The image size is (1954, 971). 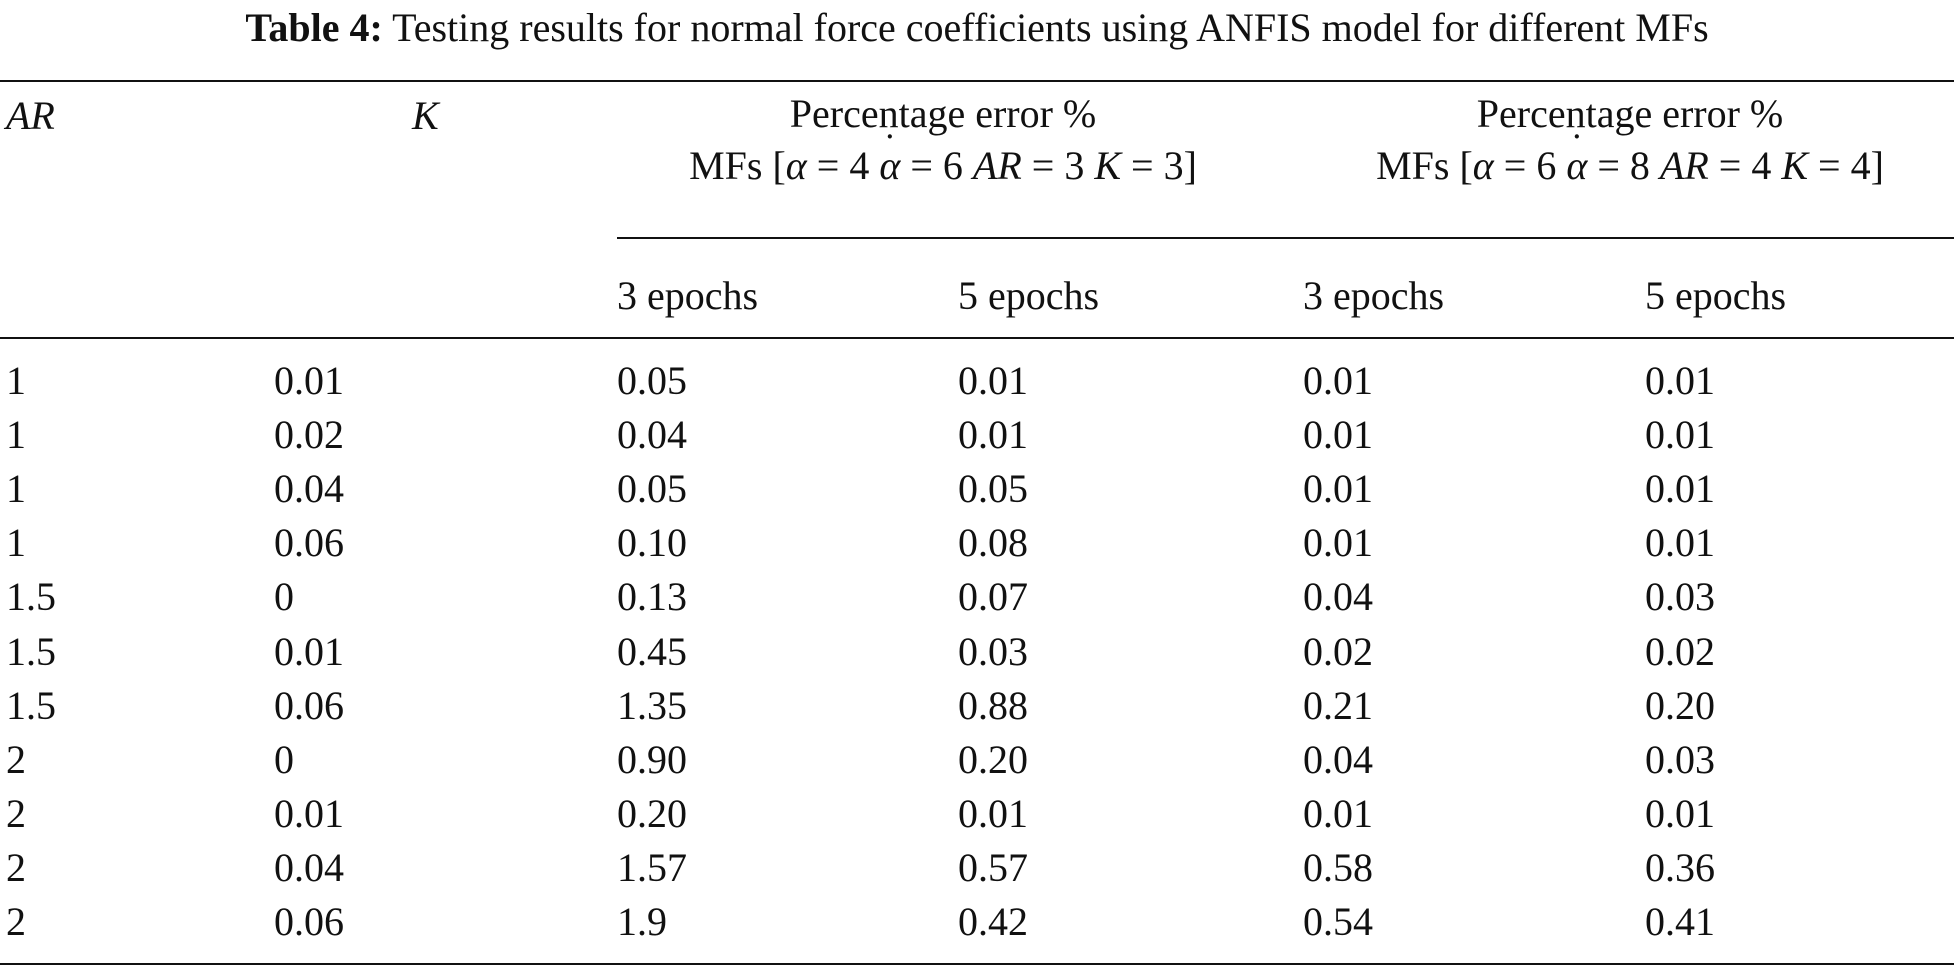 I want to click on cell-mf1-3ep: 0.13, so click(x=652, y=596).